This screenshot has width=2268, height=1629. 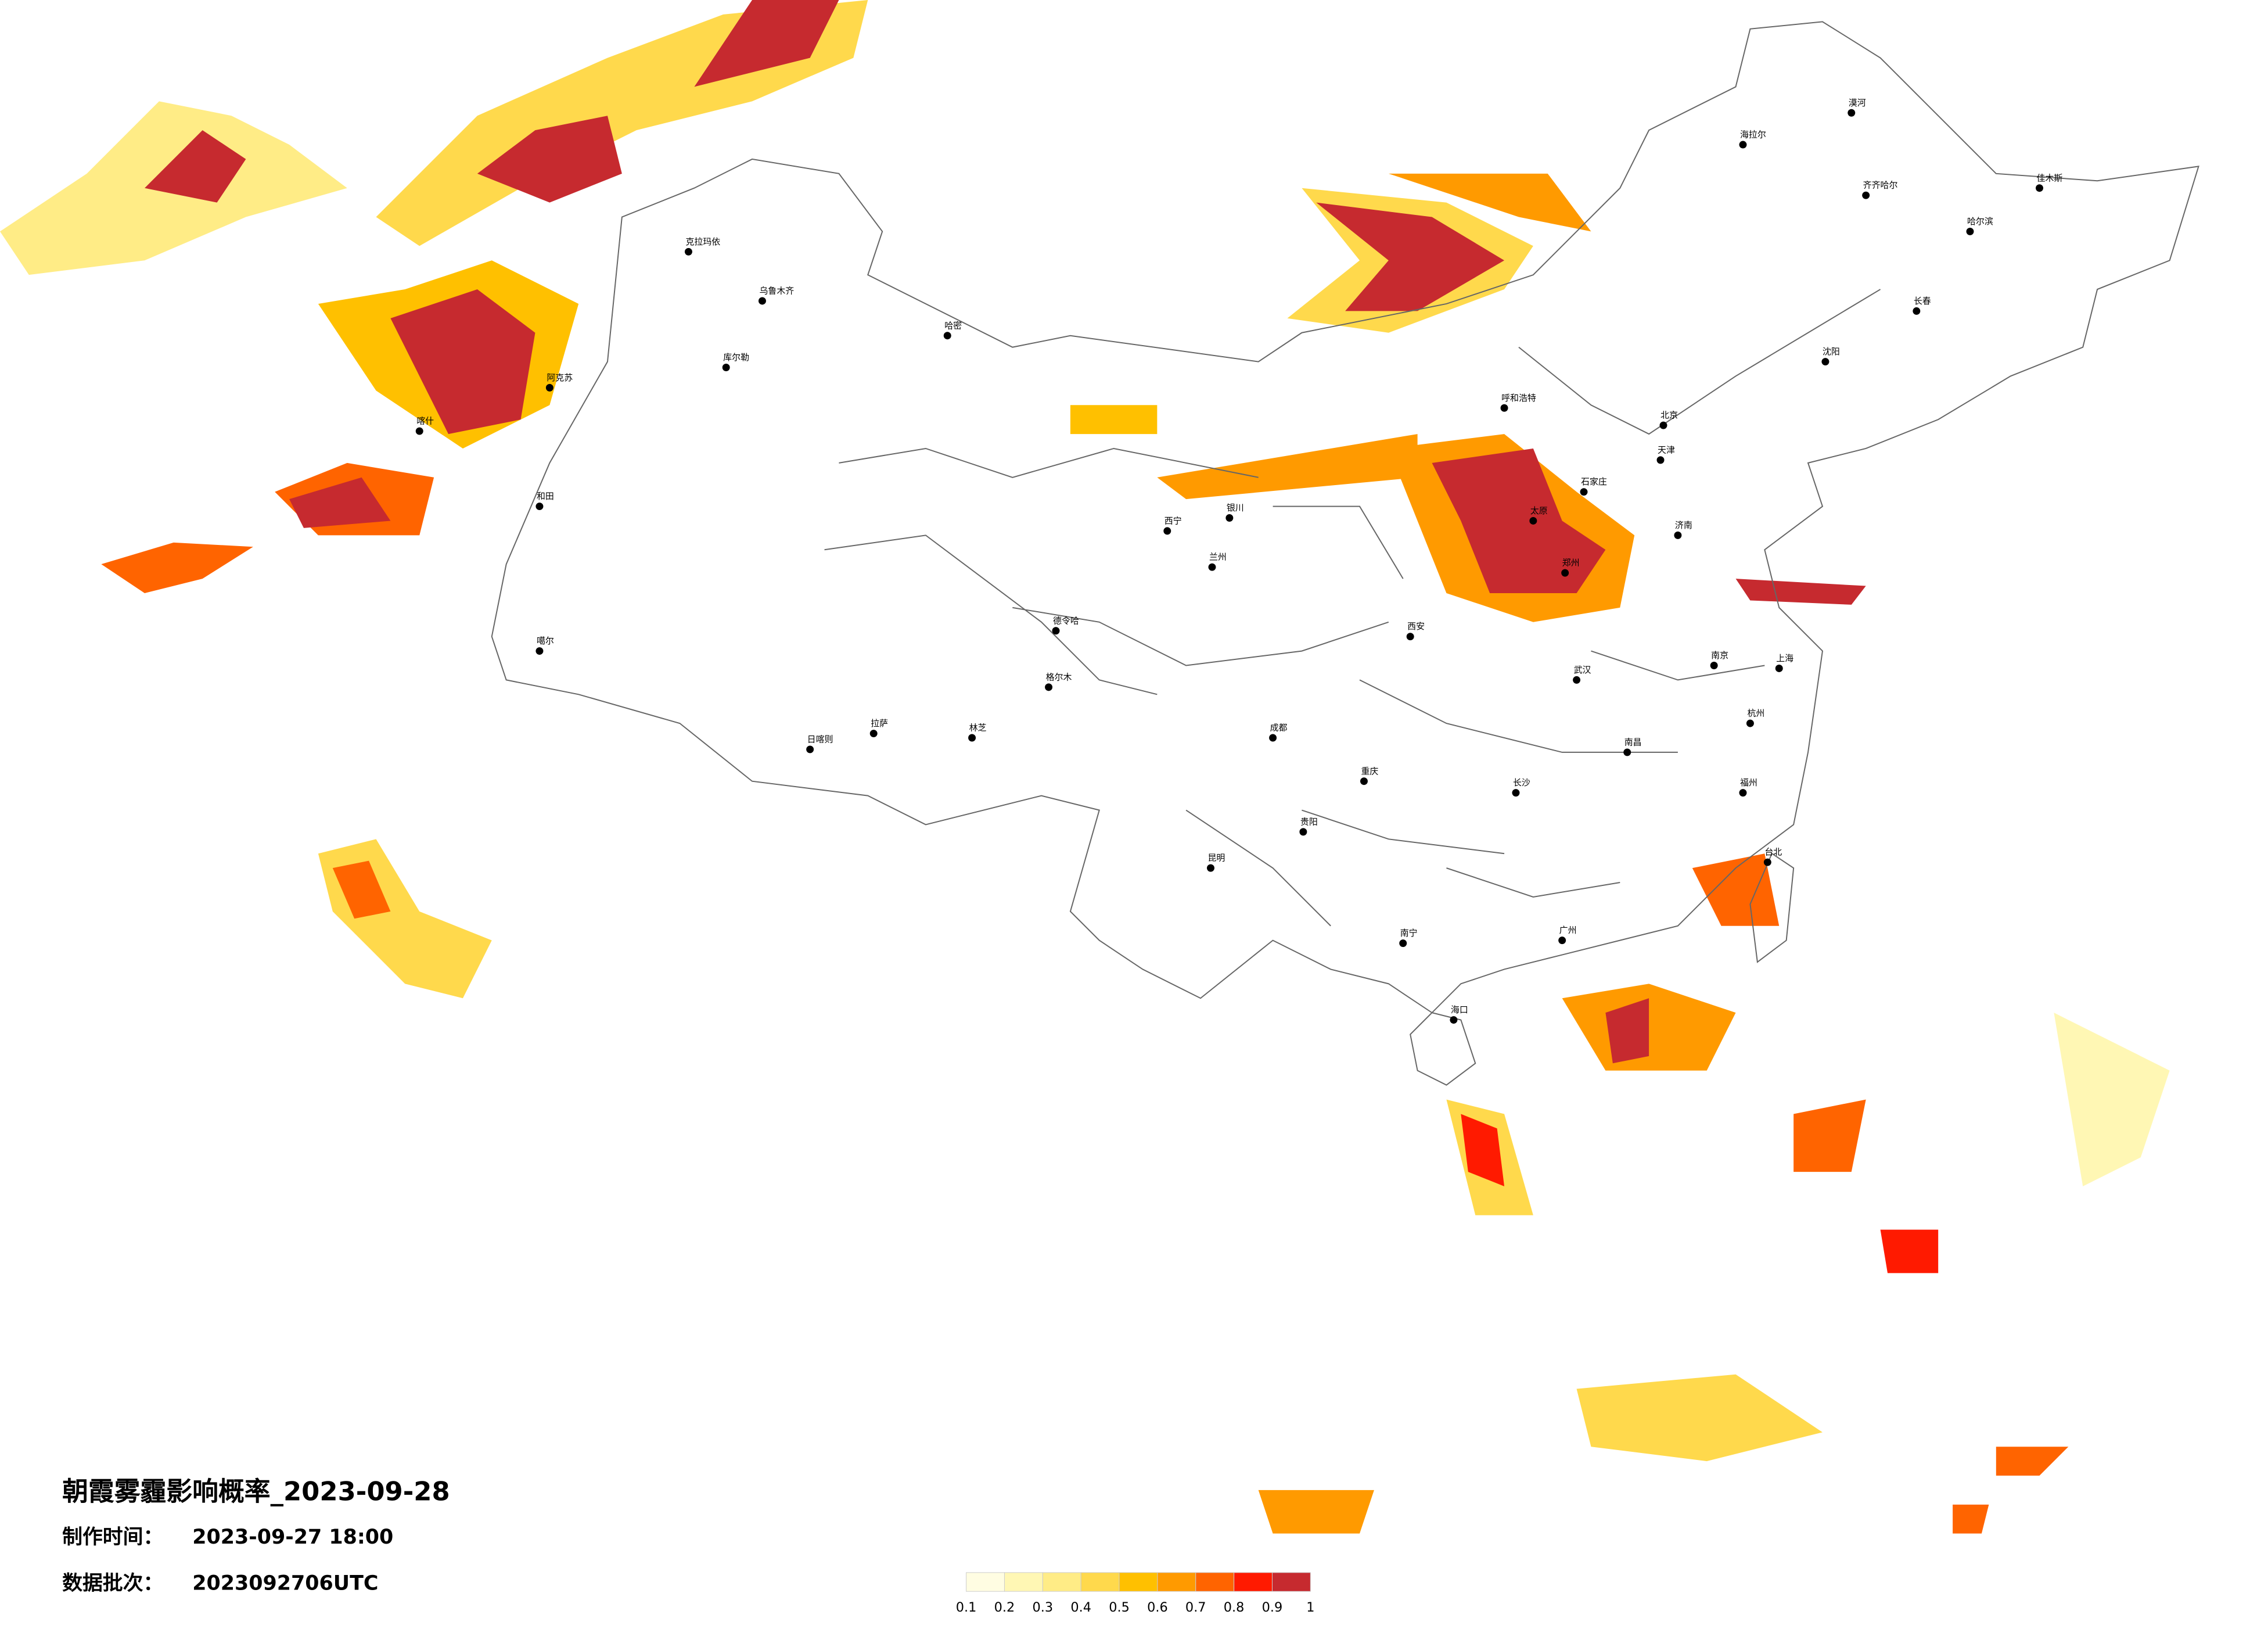 I want to click on city-label: 重庆, so click(x=1369, y=771).